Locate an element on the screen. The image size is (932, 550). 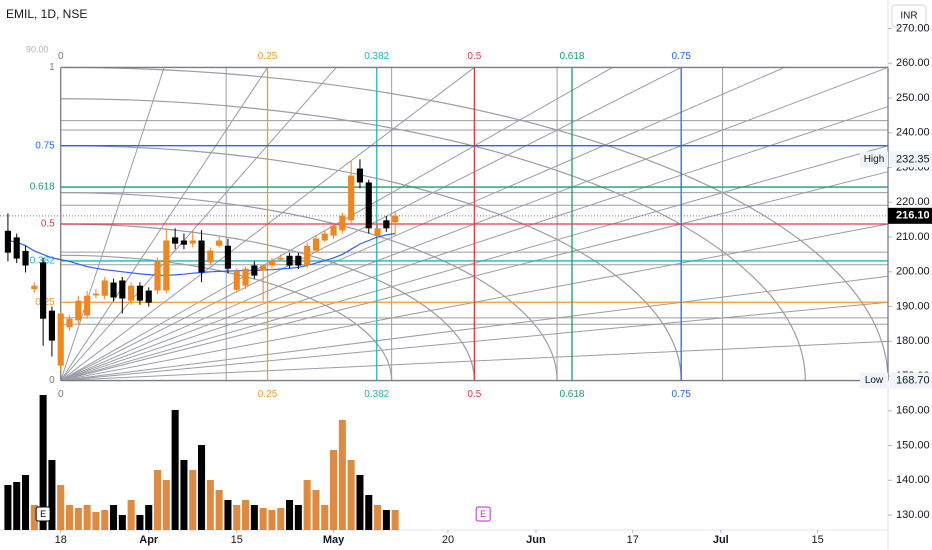
fib-label-bottom: 0.5 is located at coordinates (474, 394).